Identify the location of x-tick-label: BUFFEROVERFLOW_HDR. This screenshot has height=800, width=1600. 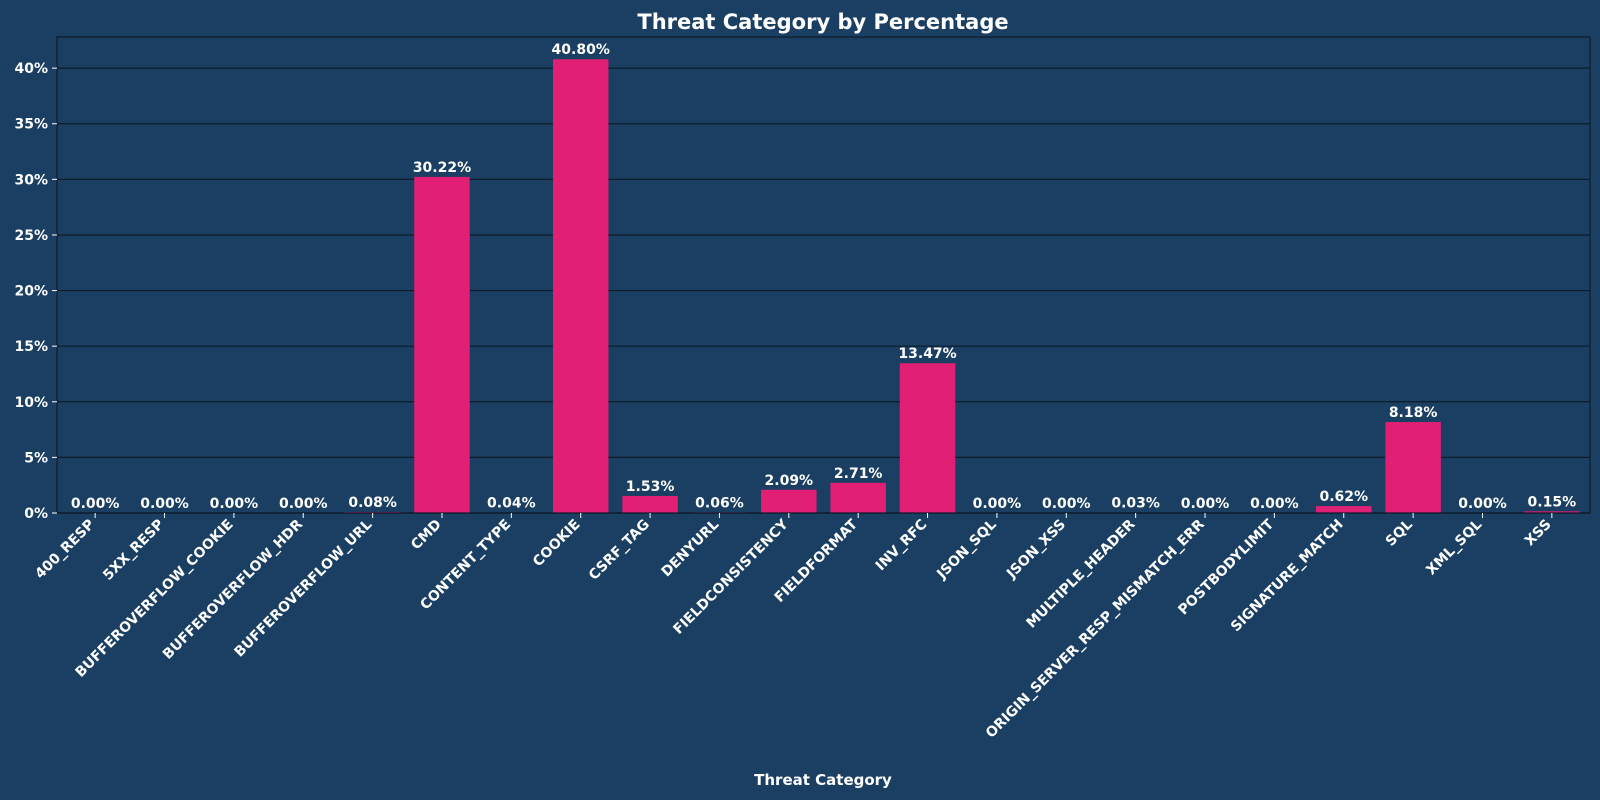
(233, 589).